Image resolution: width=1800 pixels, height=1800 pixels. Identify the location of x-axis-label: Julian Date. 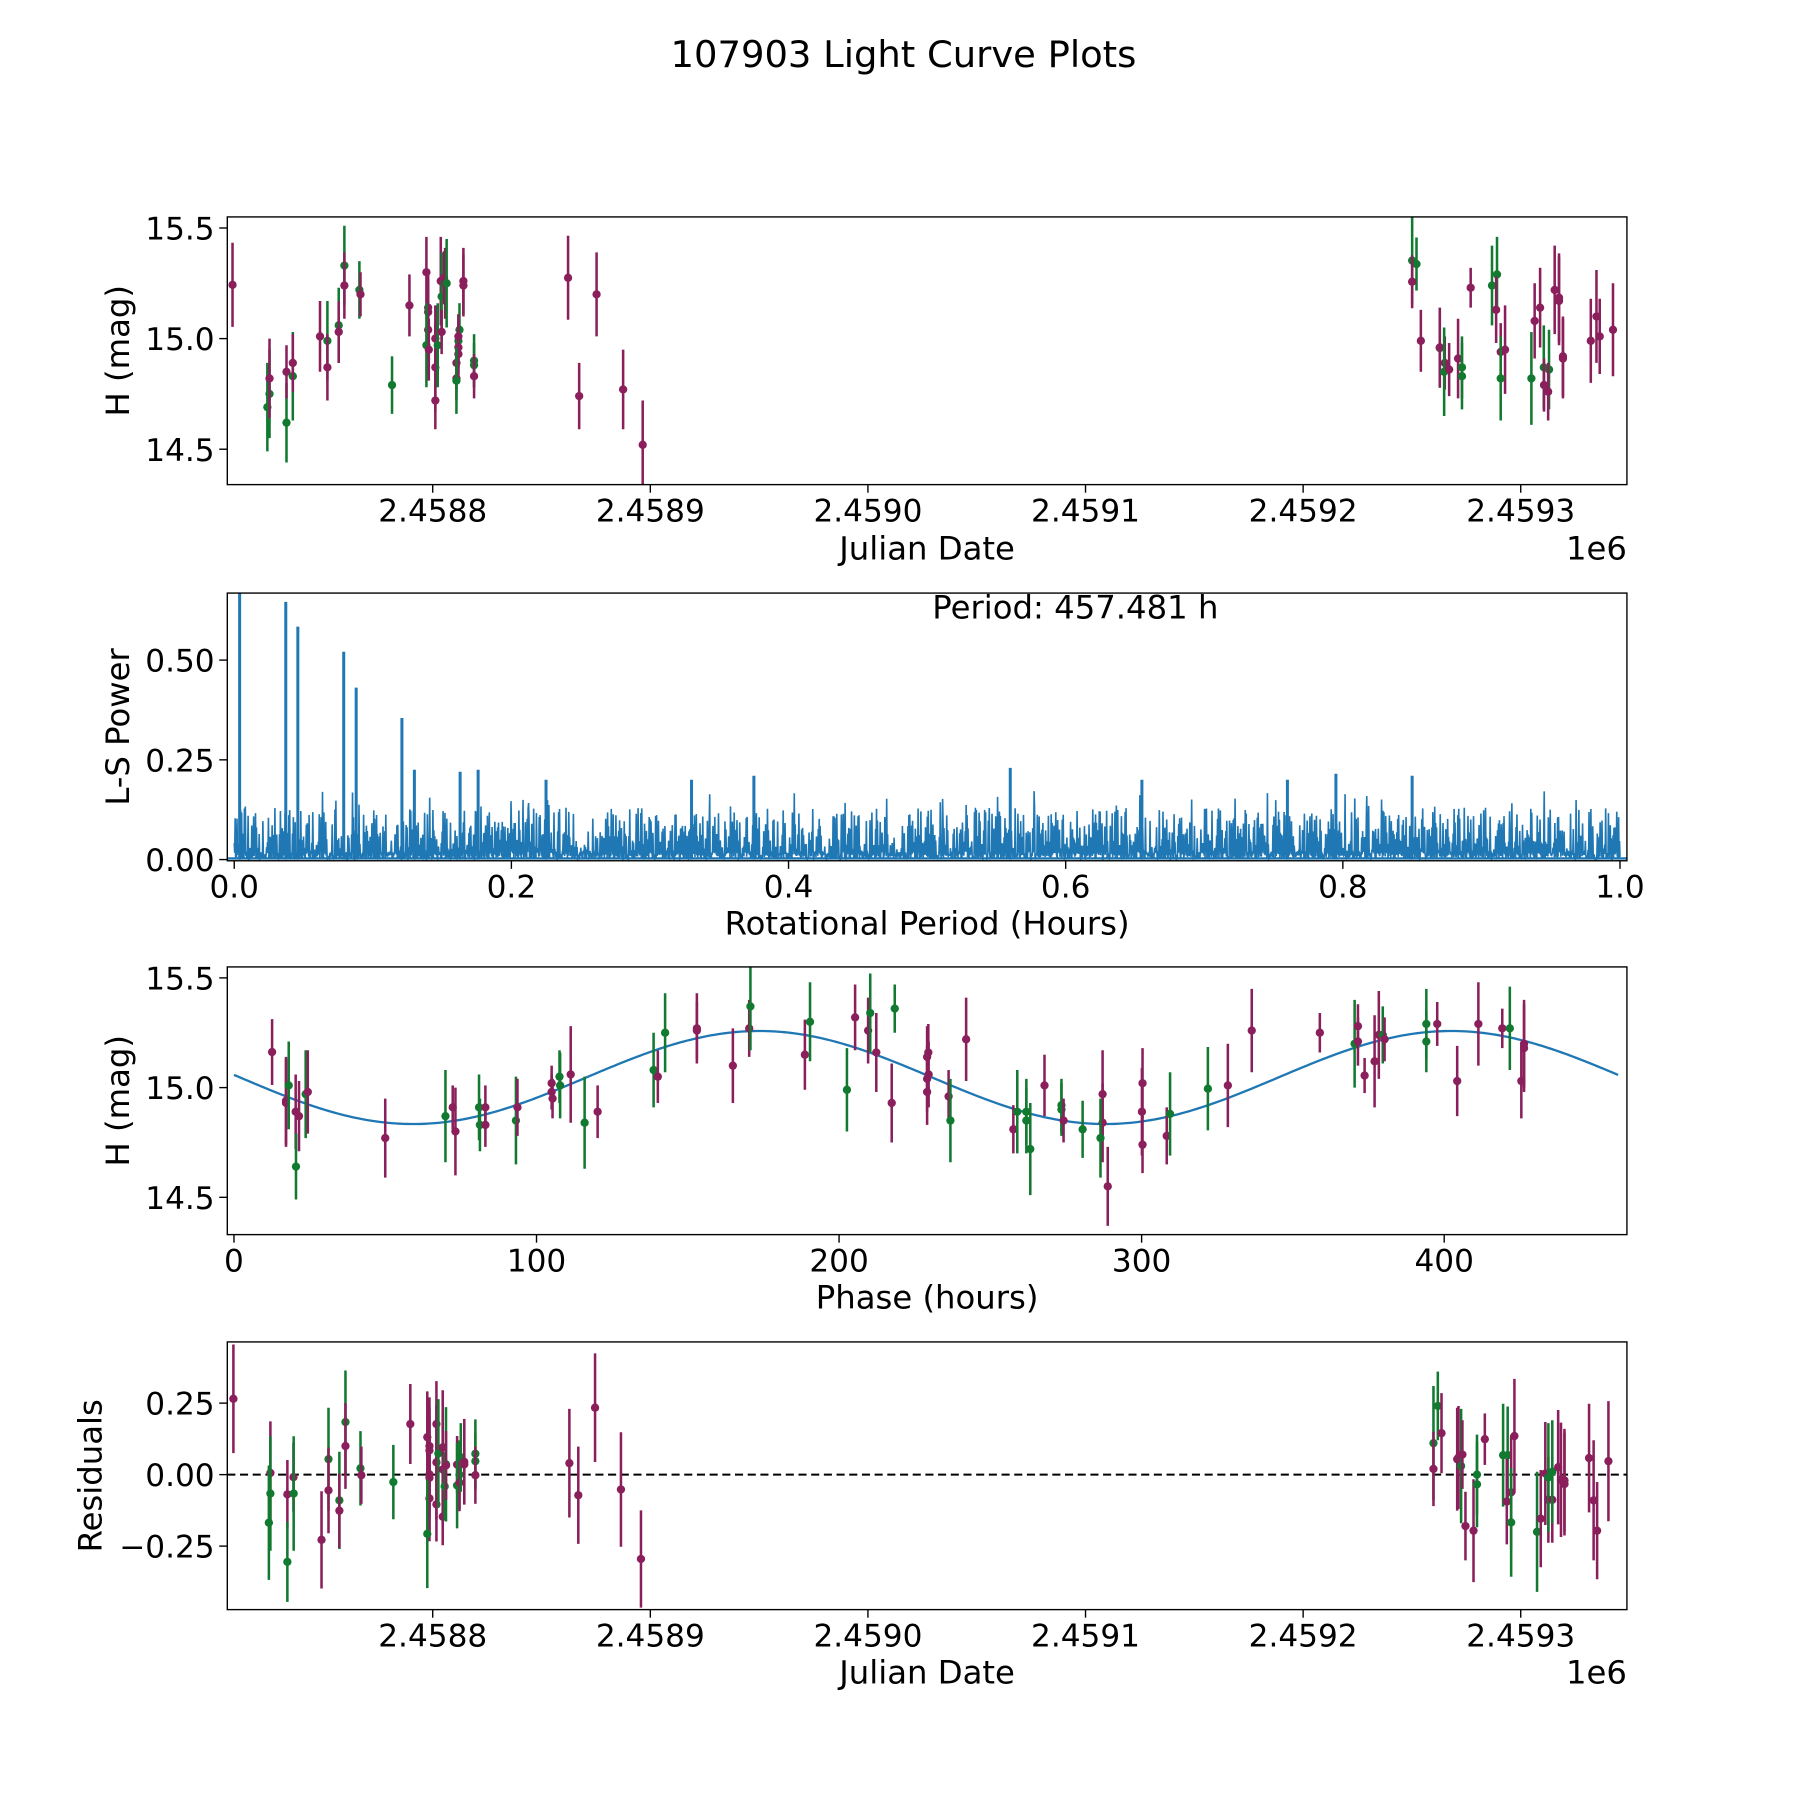
(926, 1672).